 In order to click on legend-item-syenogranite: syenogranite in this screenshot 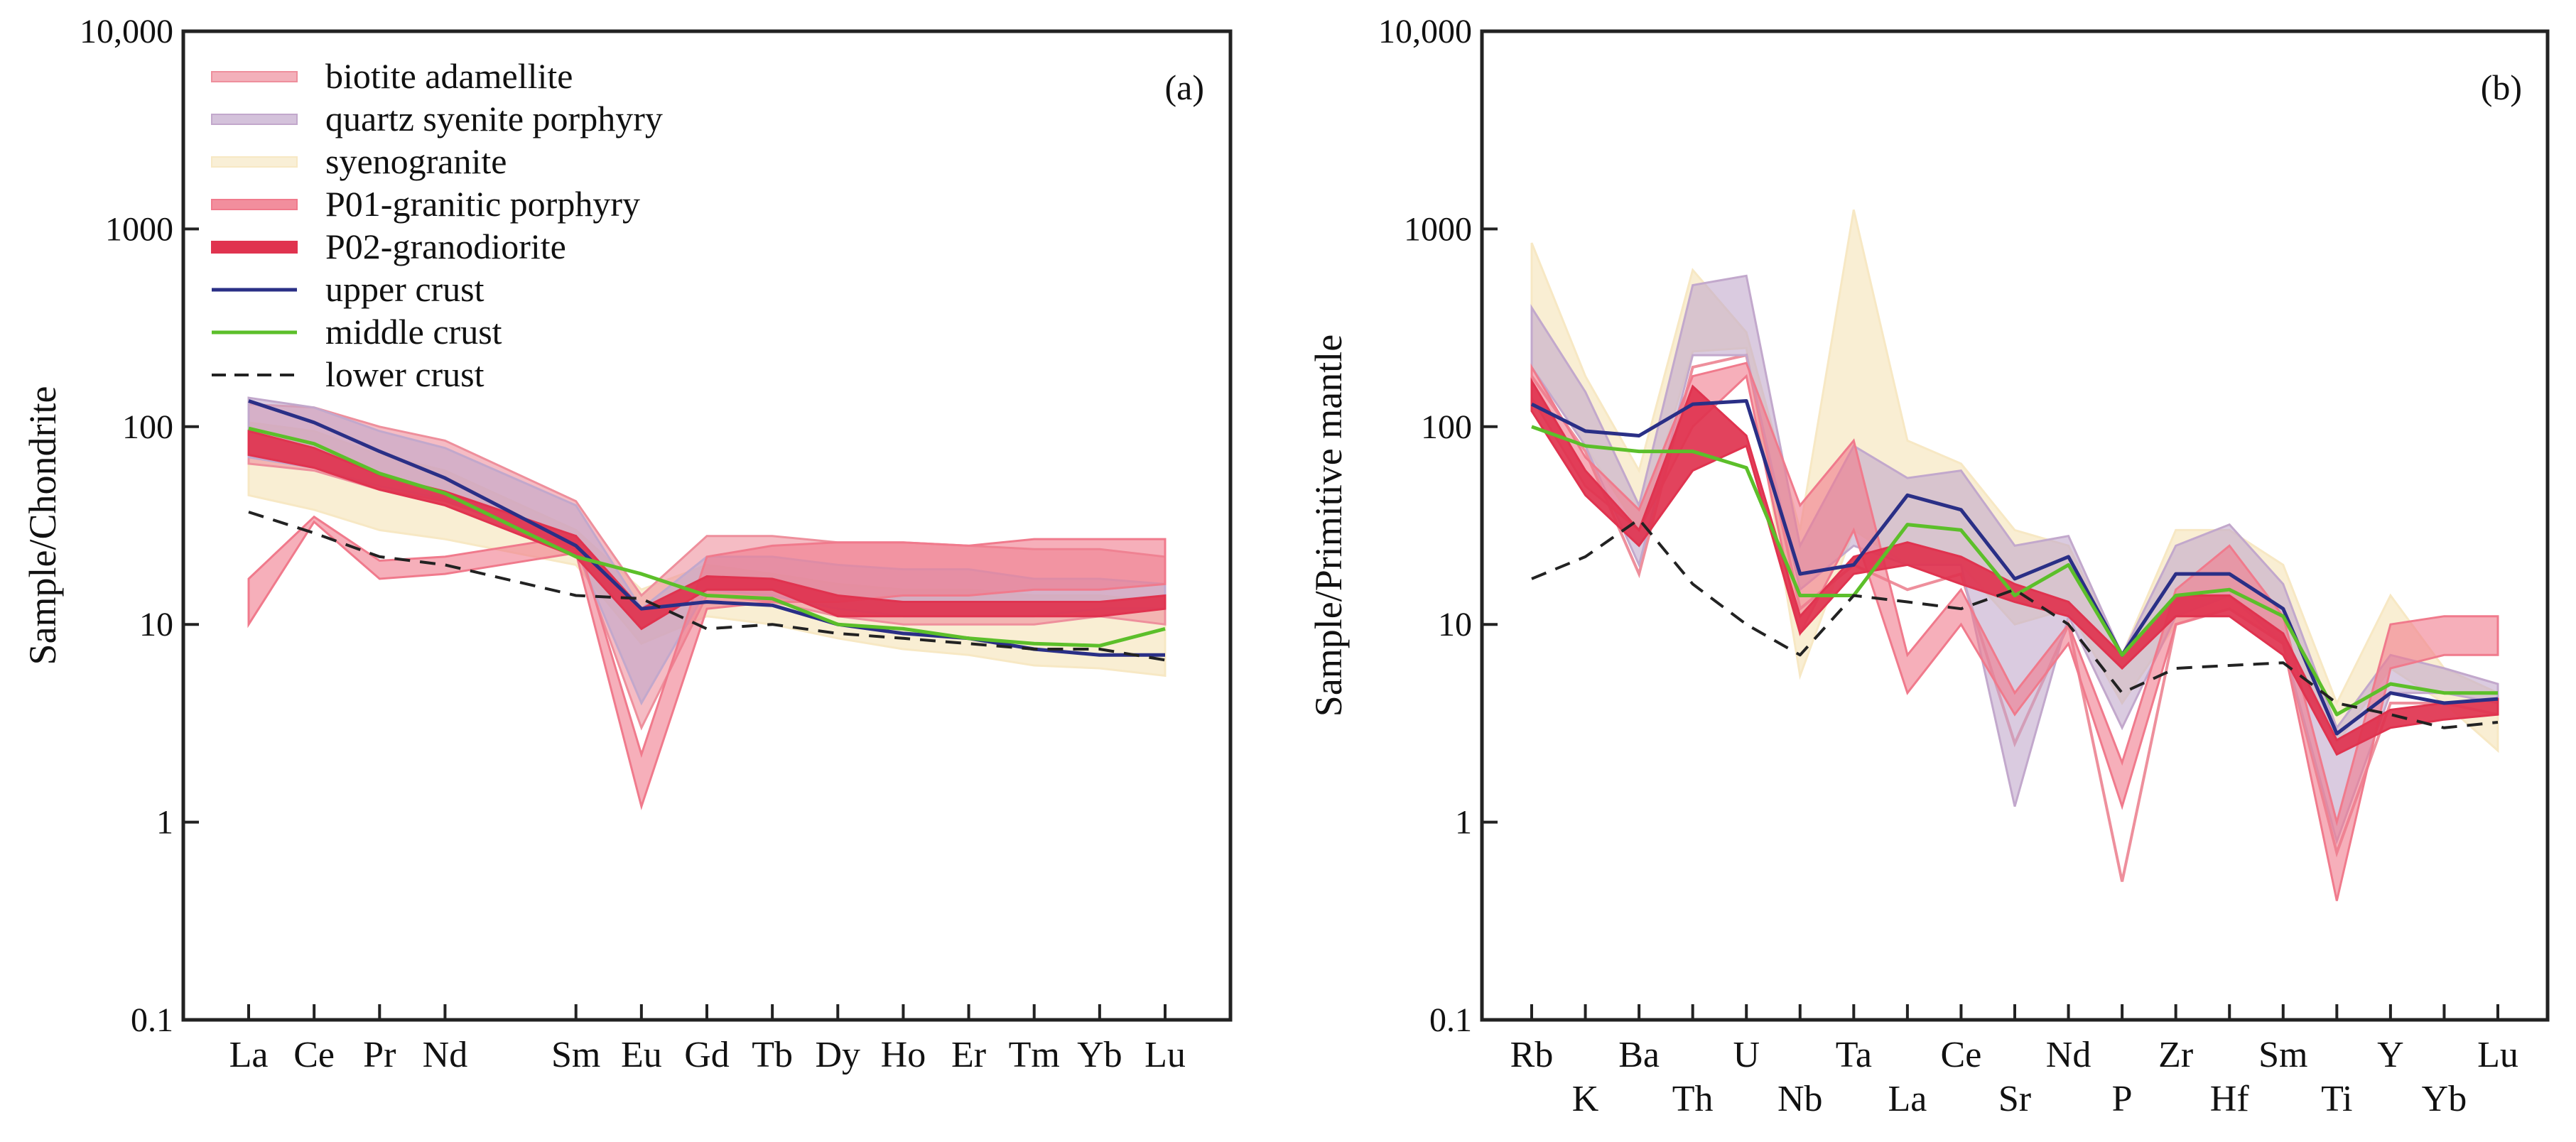, I will do `click(359, 161)`.